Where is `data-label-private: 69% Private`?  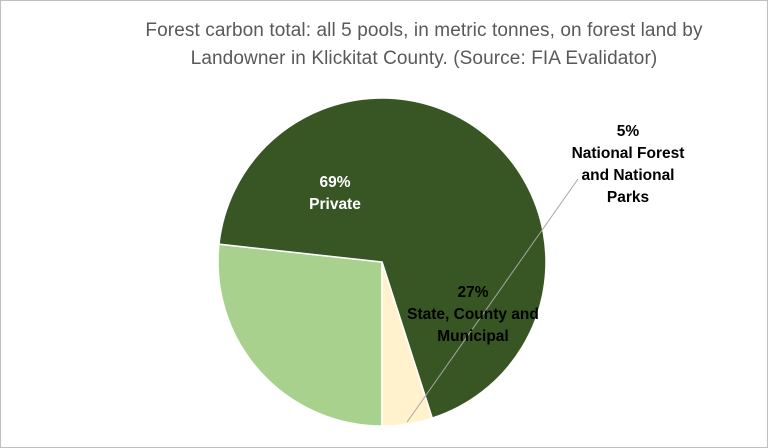
data-label-private: 69% Private is located at coordinates (335, 193).